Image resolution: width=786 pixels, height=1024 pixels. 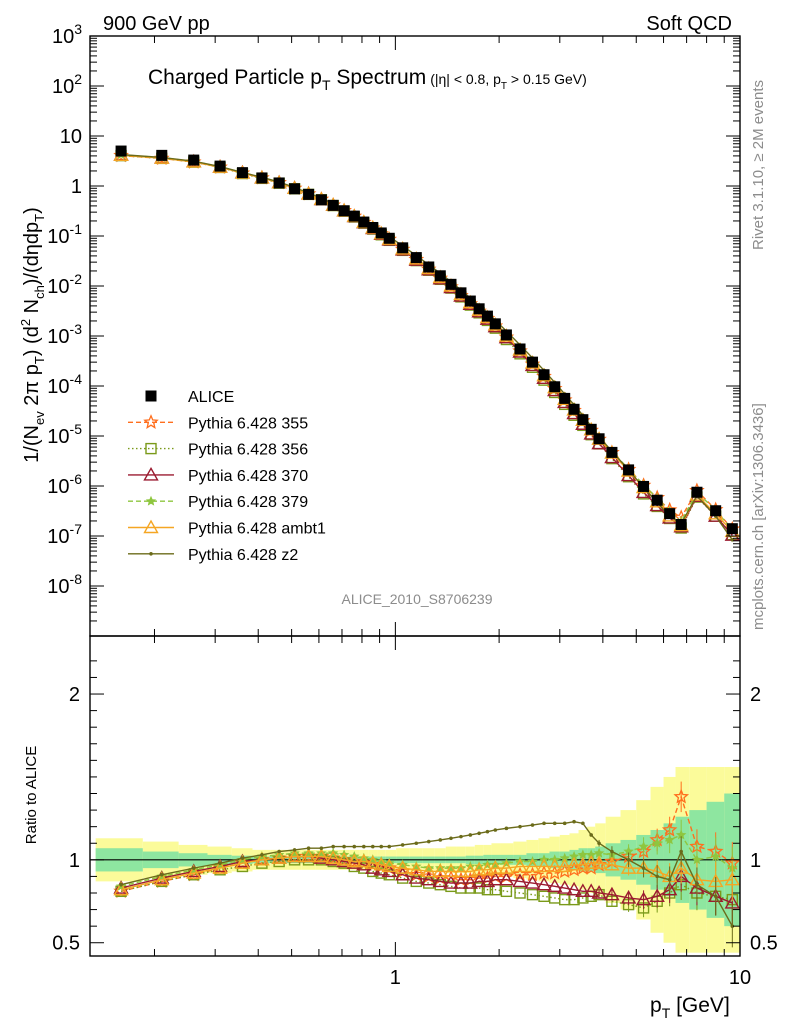 What do you see at coordinates (740, 978) in the screenshot?
I see `x-tick-label: 10` at bounding box center [740, 978].